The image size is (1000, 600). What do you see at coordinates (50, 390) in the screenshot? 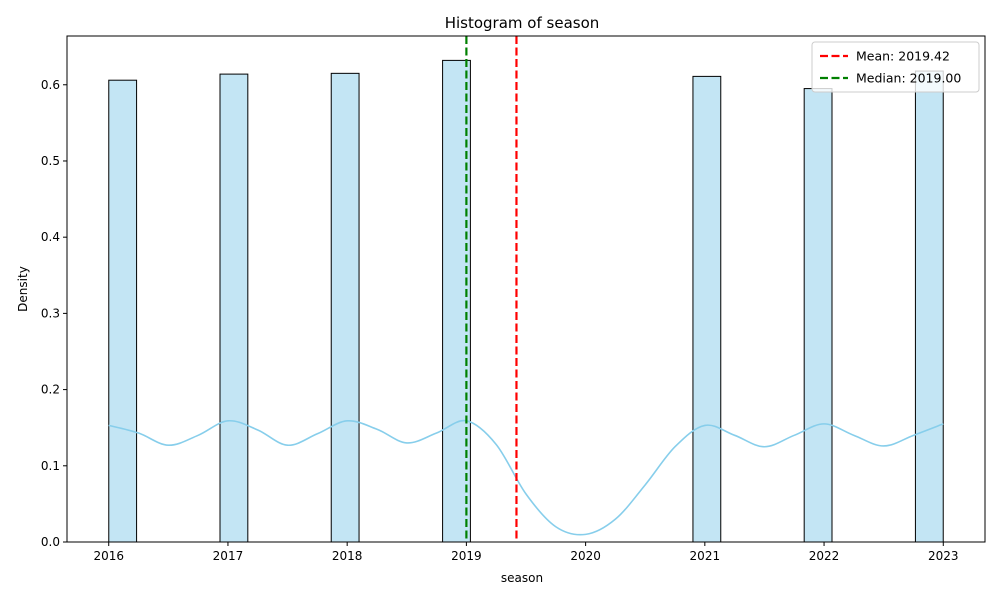
I see `y-tick-label: 0.2` at bounding box center [50, 390].